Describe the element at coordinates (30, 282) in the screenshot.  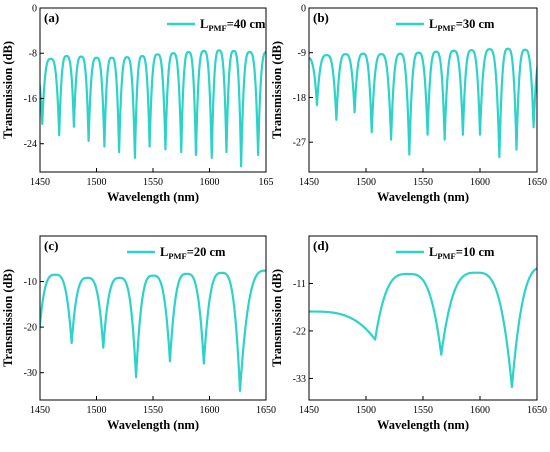
I see `y-tick-label: -10` at that location.